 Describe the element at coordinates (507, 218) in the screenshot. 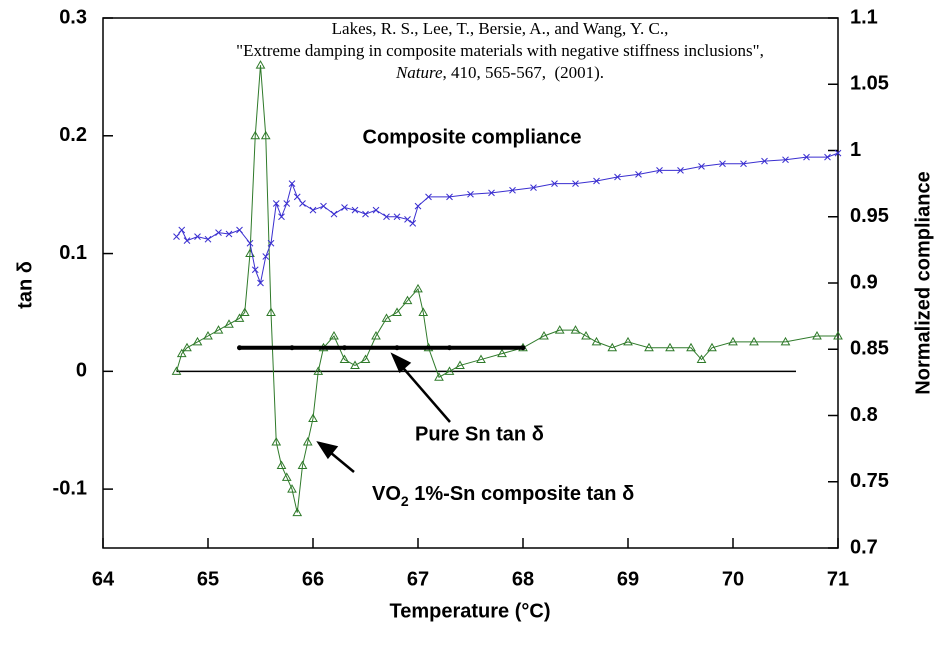

I see `series-line` at that location.